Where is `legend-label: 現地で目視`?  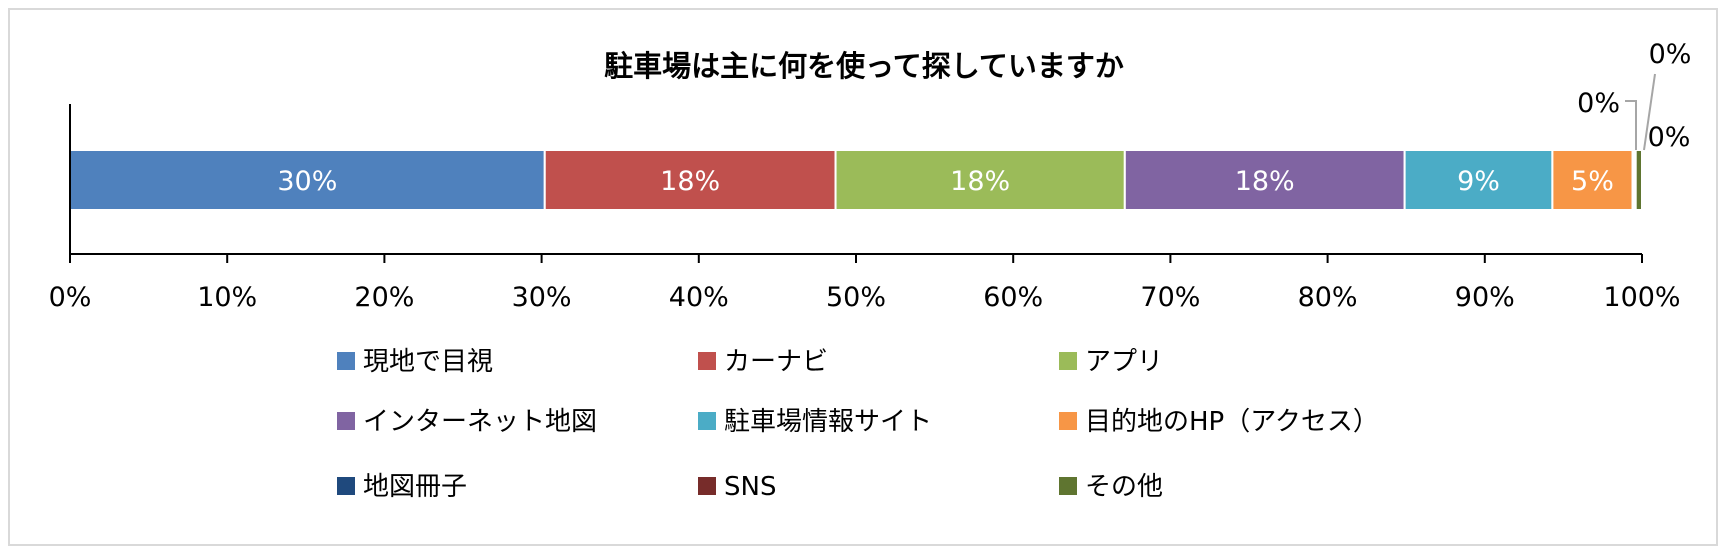 legend-label: 現地で目視 is located at coordinates (428, 362).